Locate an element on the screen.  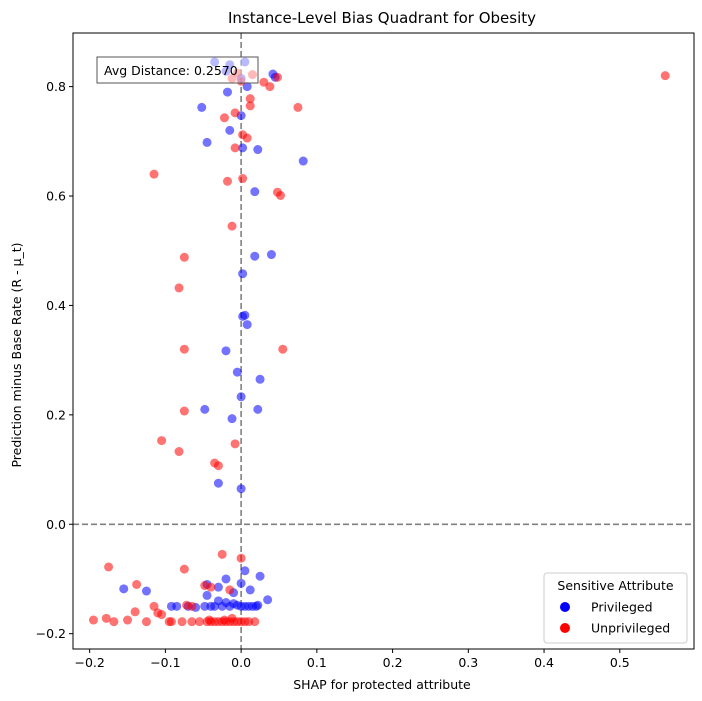
annotation-text: Avg Distance: 0.2570 is located at coordinates (171, 70).